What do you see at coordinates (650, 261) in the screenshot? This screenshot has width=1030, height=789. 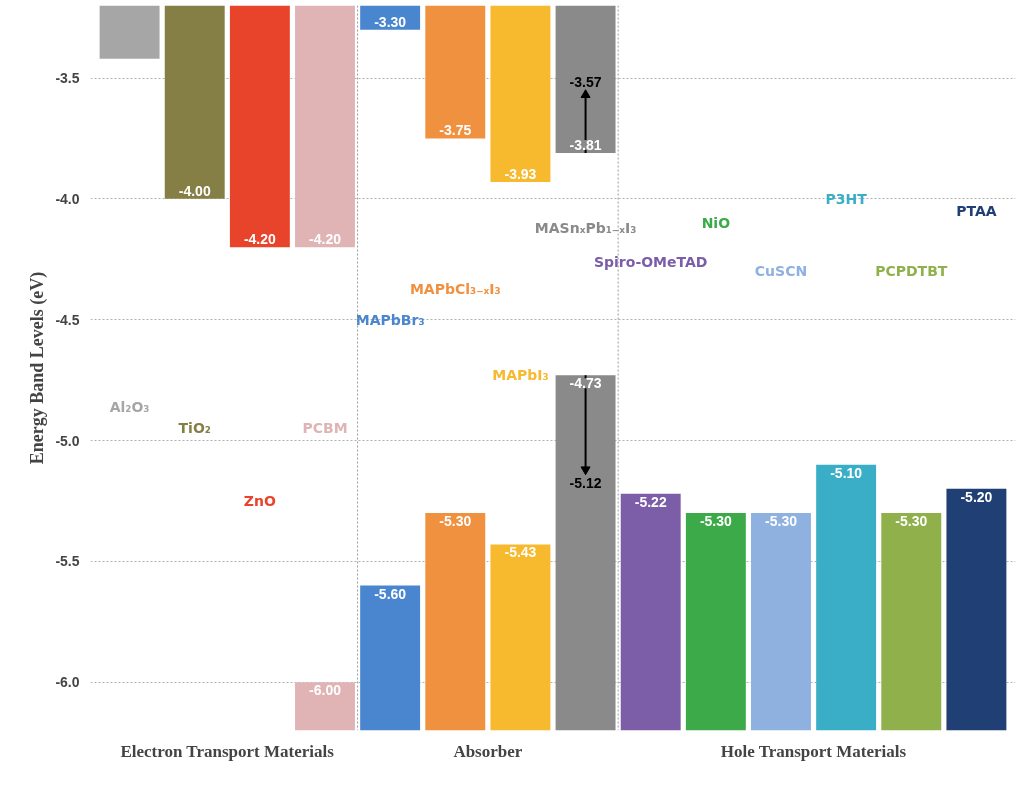 I see `x-tick-label: Spiro-OMeTAD` at bounding box center [650, 261].